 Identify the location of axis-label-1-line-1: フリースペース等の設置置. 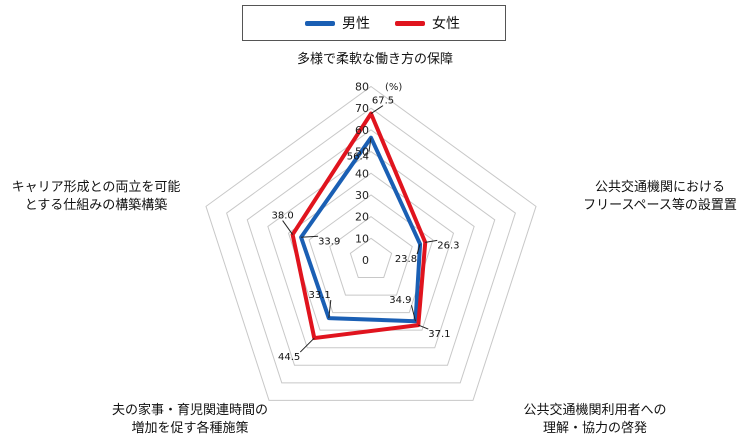
(660, 205).